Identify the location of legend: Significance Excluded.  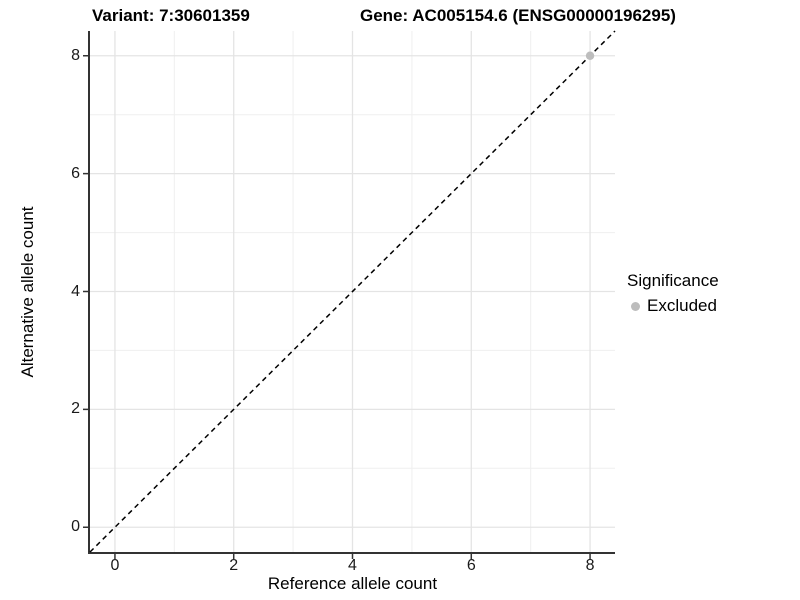
(673, 293).